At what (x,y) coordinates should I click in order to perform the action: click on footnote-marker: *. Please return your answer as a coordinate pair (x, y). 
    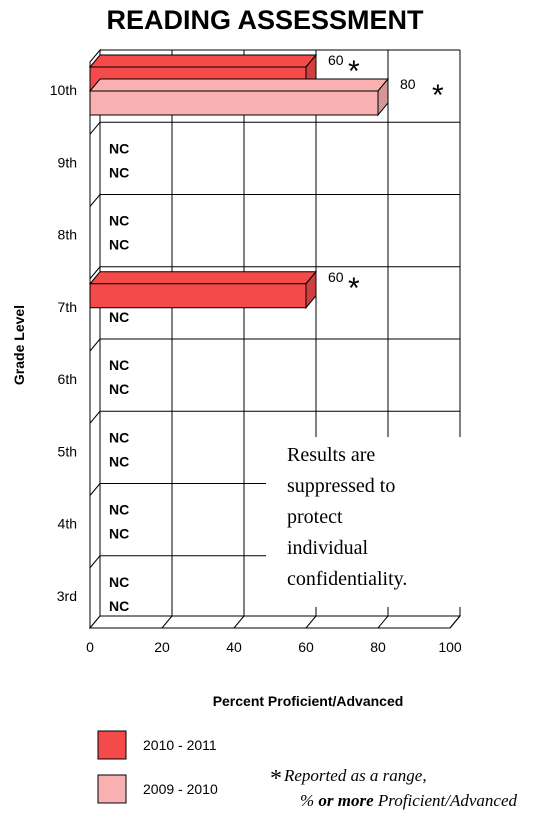
    Looking at the image, I should click on (276, 779).